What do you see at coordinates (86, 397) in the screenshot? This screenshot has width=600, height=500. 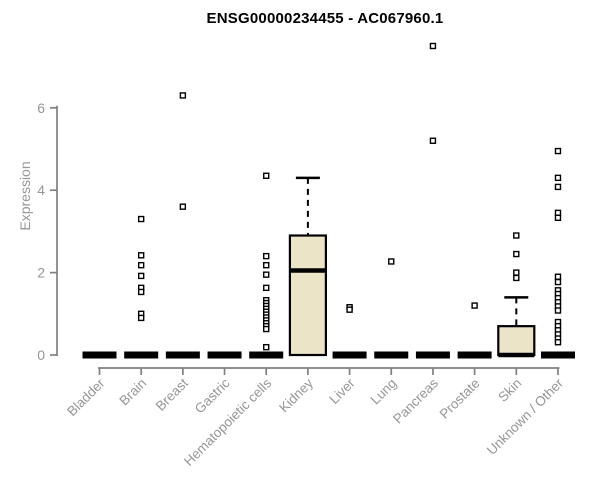 I see `category-label: Bladder` at bounding box center [86, 397].